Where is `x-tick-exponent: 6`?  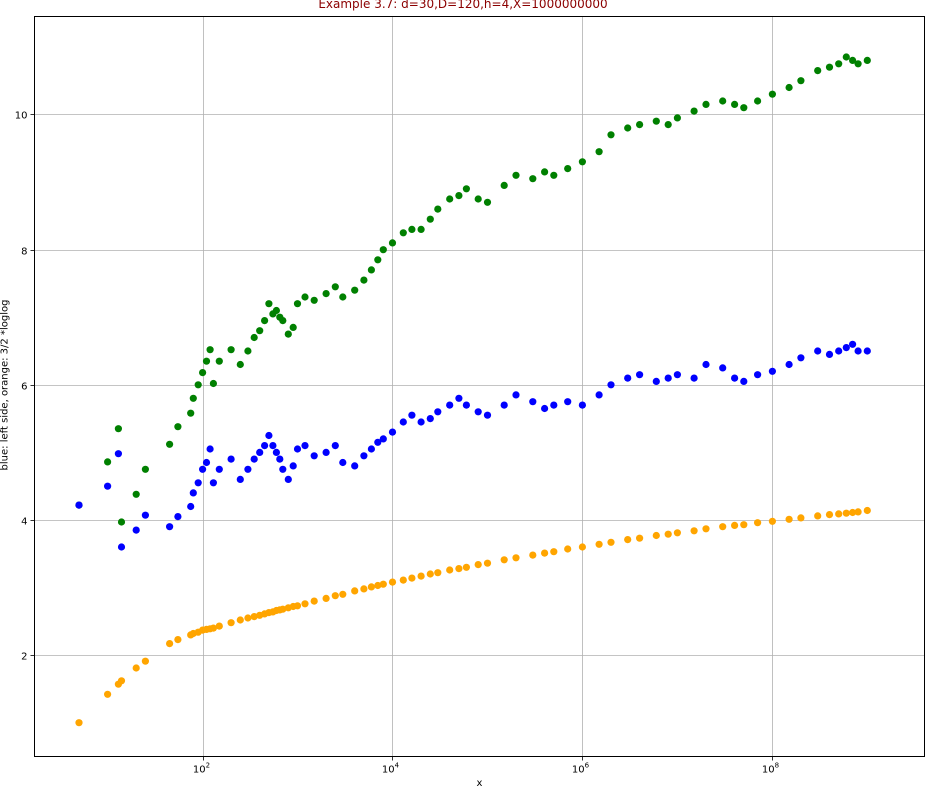 x-tick-exponent: 6 is located at coordinates (587, 766).